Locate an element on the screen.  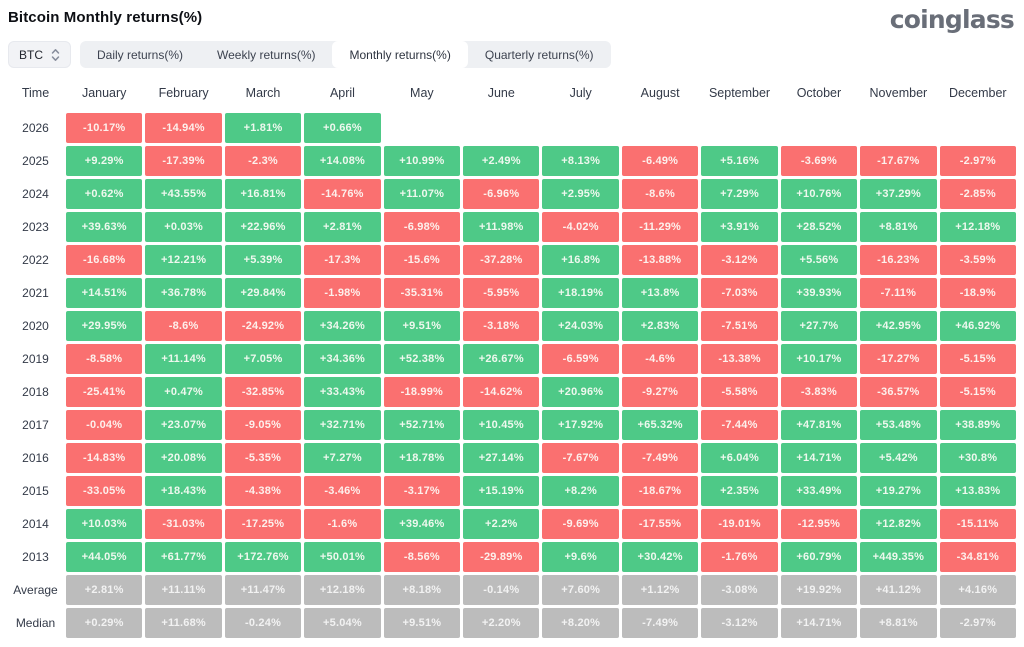
row-label-2013: 2013 is located at coordinates (35, 557).